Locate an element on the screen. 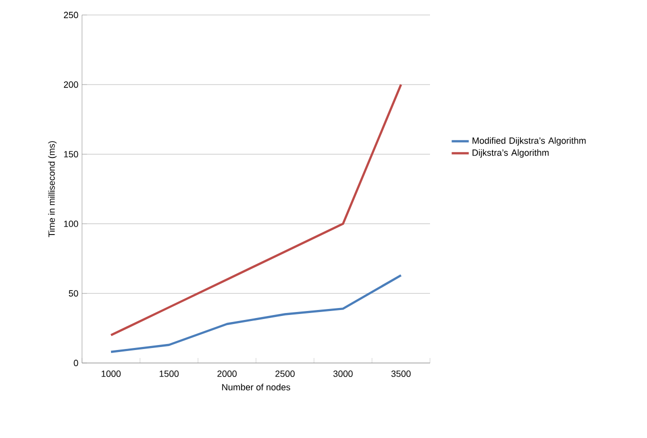  y-tick-label: 100 is located at coordinates (71, 223).